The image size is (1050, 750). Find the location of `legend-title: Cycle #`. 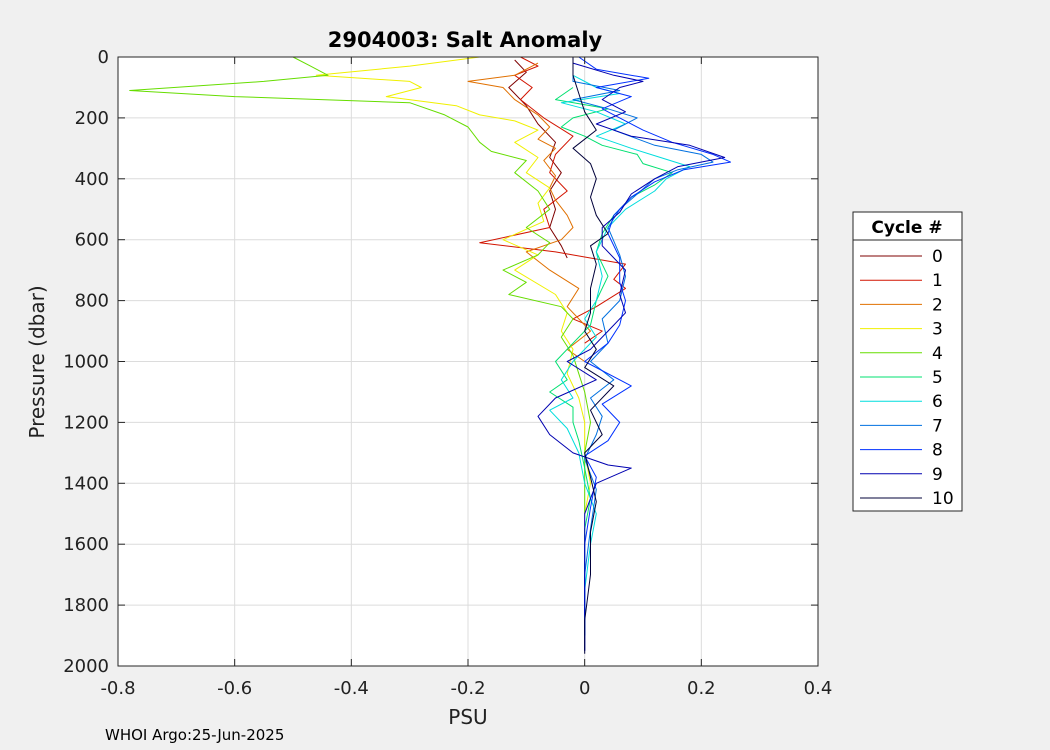

legend-title: Cycle # is located at coordinates (906, 228).